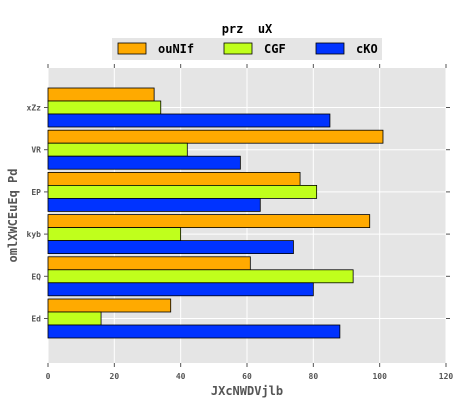  I want to click on legend-title: prz uX, so click(247, 29).